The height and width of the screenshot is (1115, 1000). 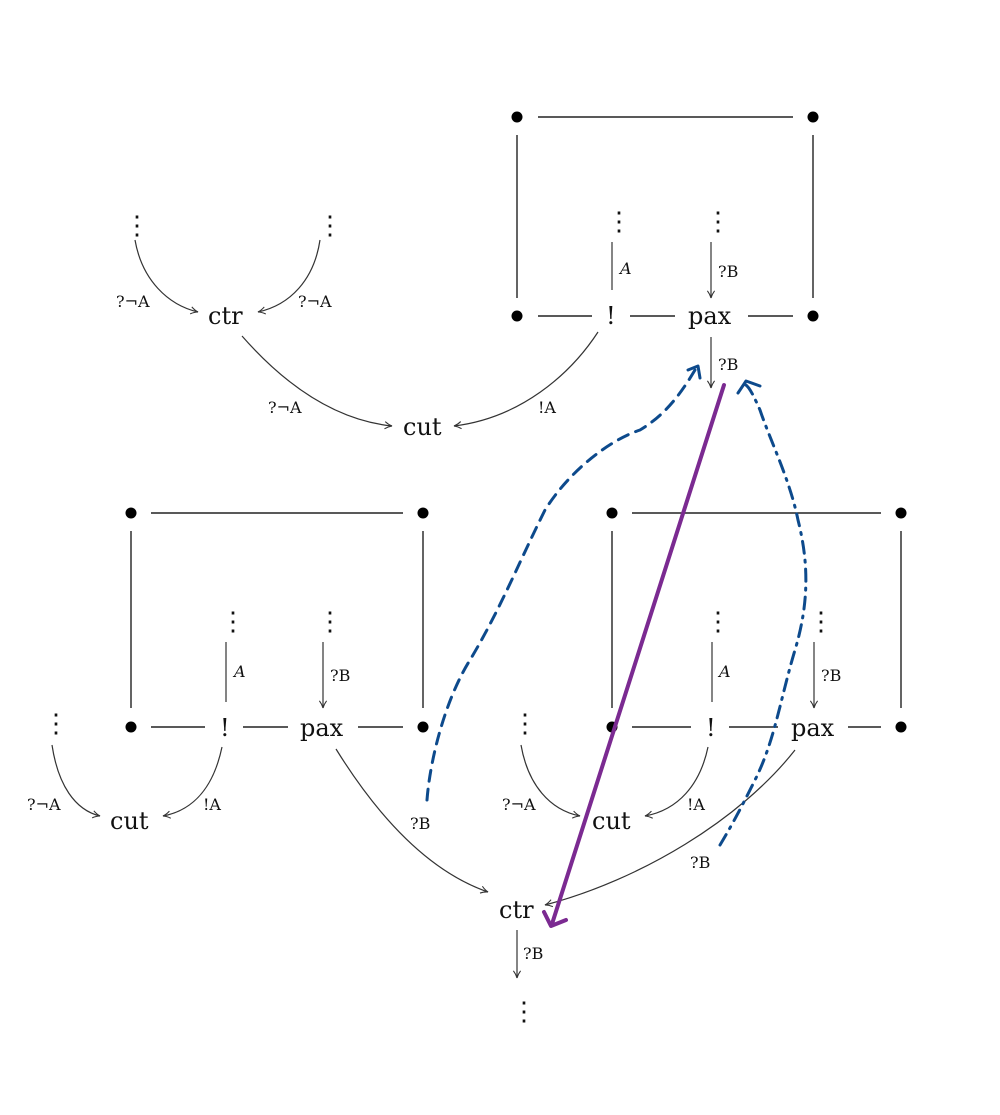 I want to click on vdots-right-bang: ⋮, so click(x=718, y=622).